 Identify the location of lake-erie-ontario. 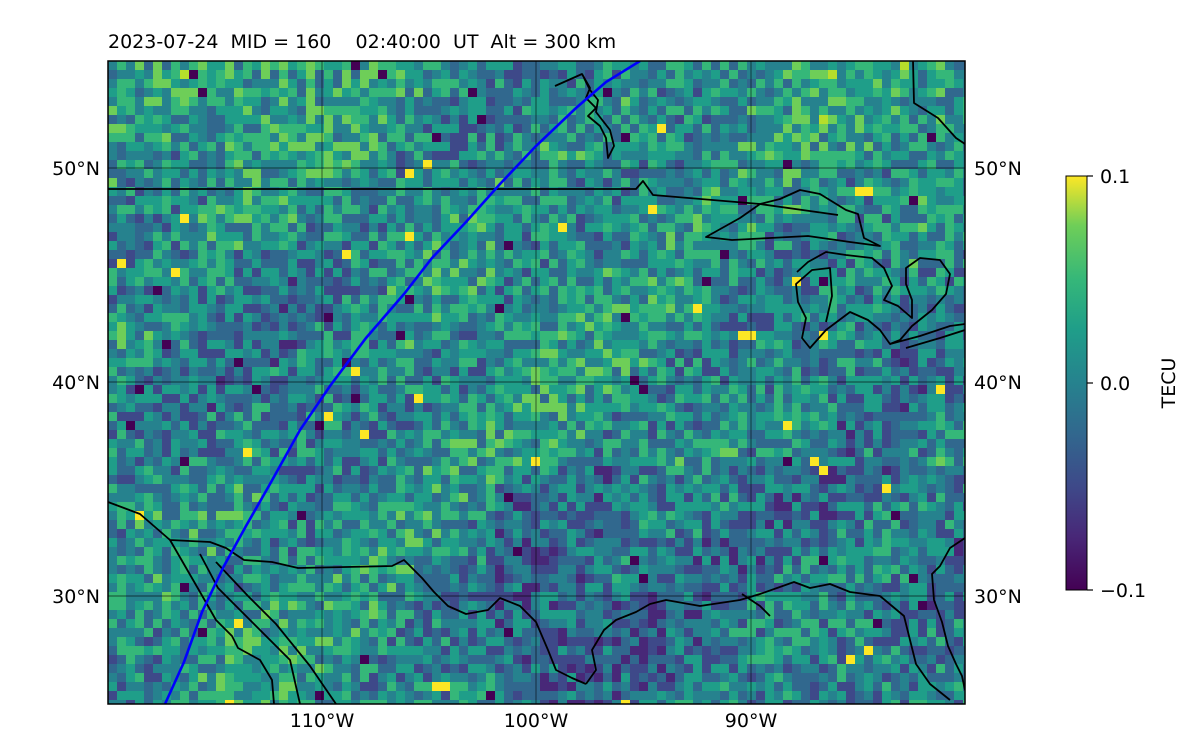
(927, 336).